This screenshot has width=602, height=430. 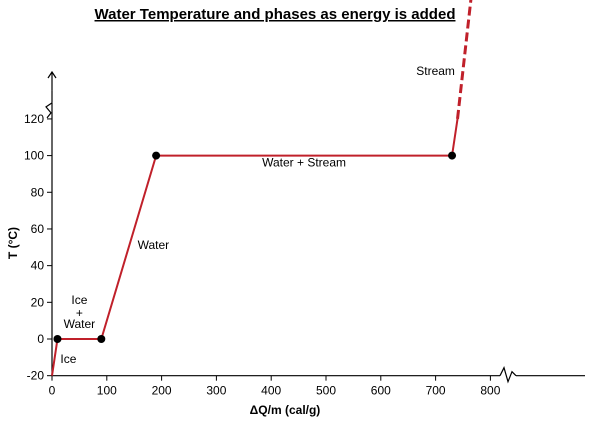 What do you see at coordinates (49, 104) in the screenshot?
I see `y-axis-break` at bounding box center [49, 104].